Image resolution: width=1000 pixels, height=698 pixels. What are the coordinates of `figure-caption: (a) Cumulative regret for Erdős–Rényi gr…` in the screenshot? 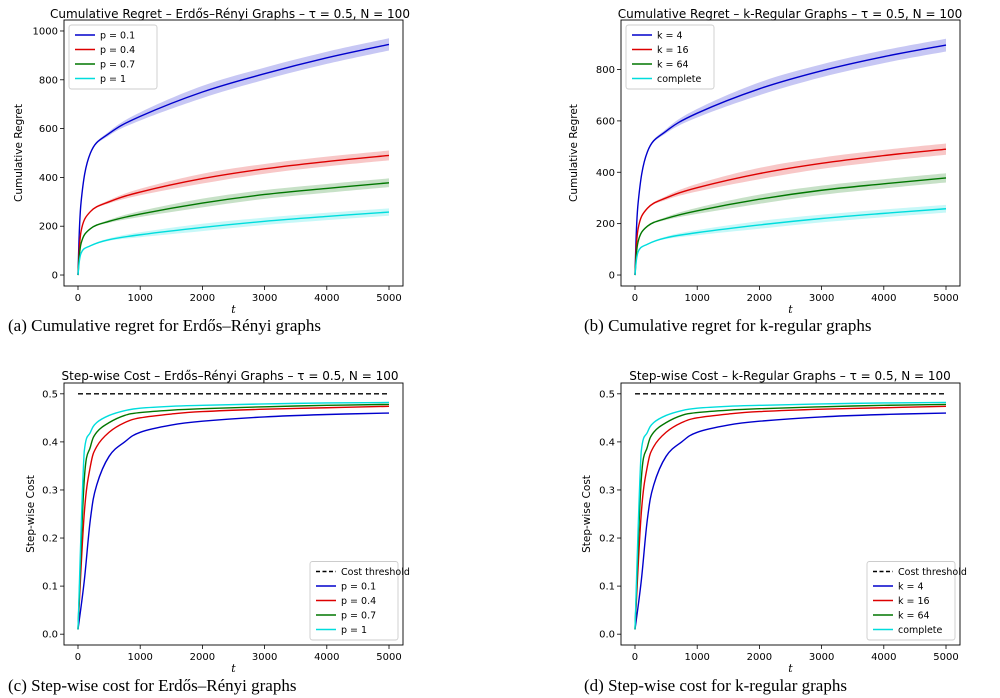 It's located at (164, 325).